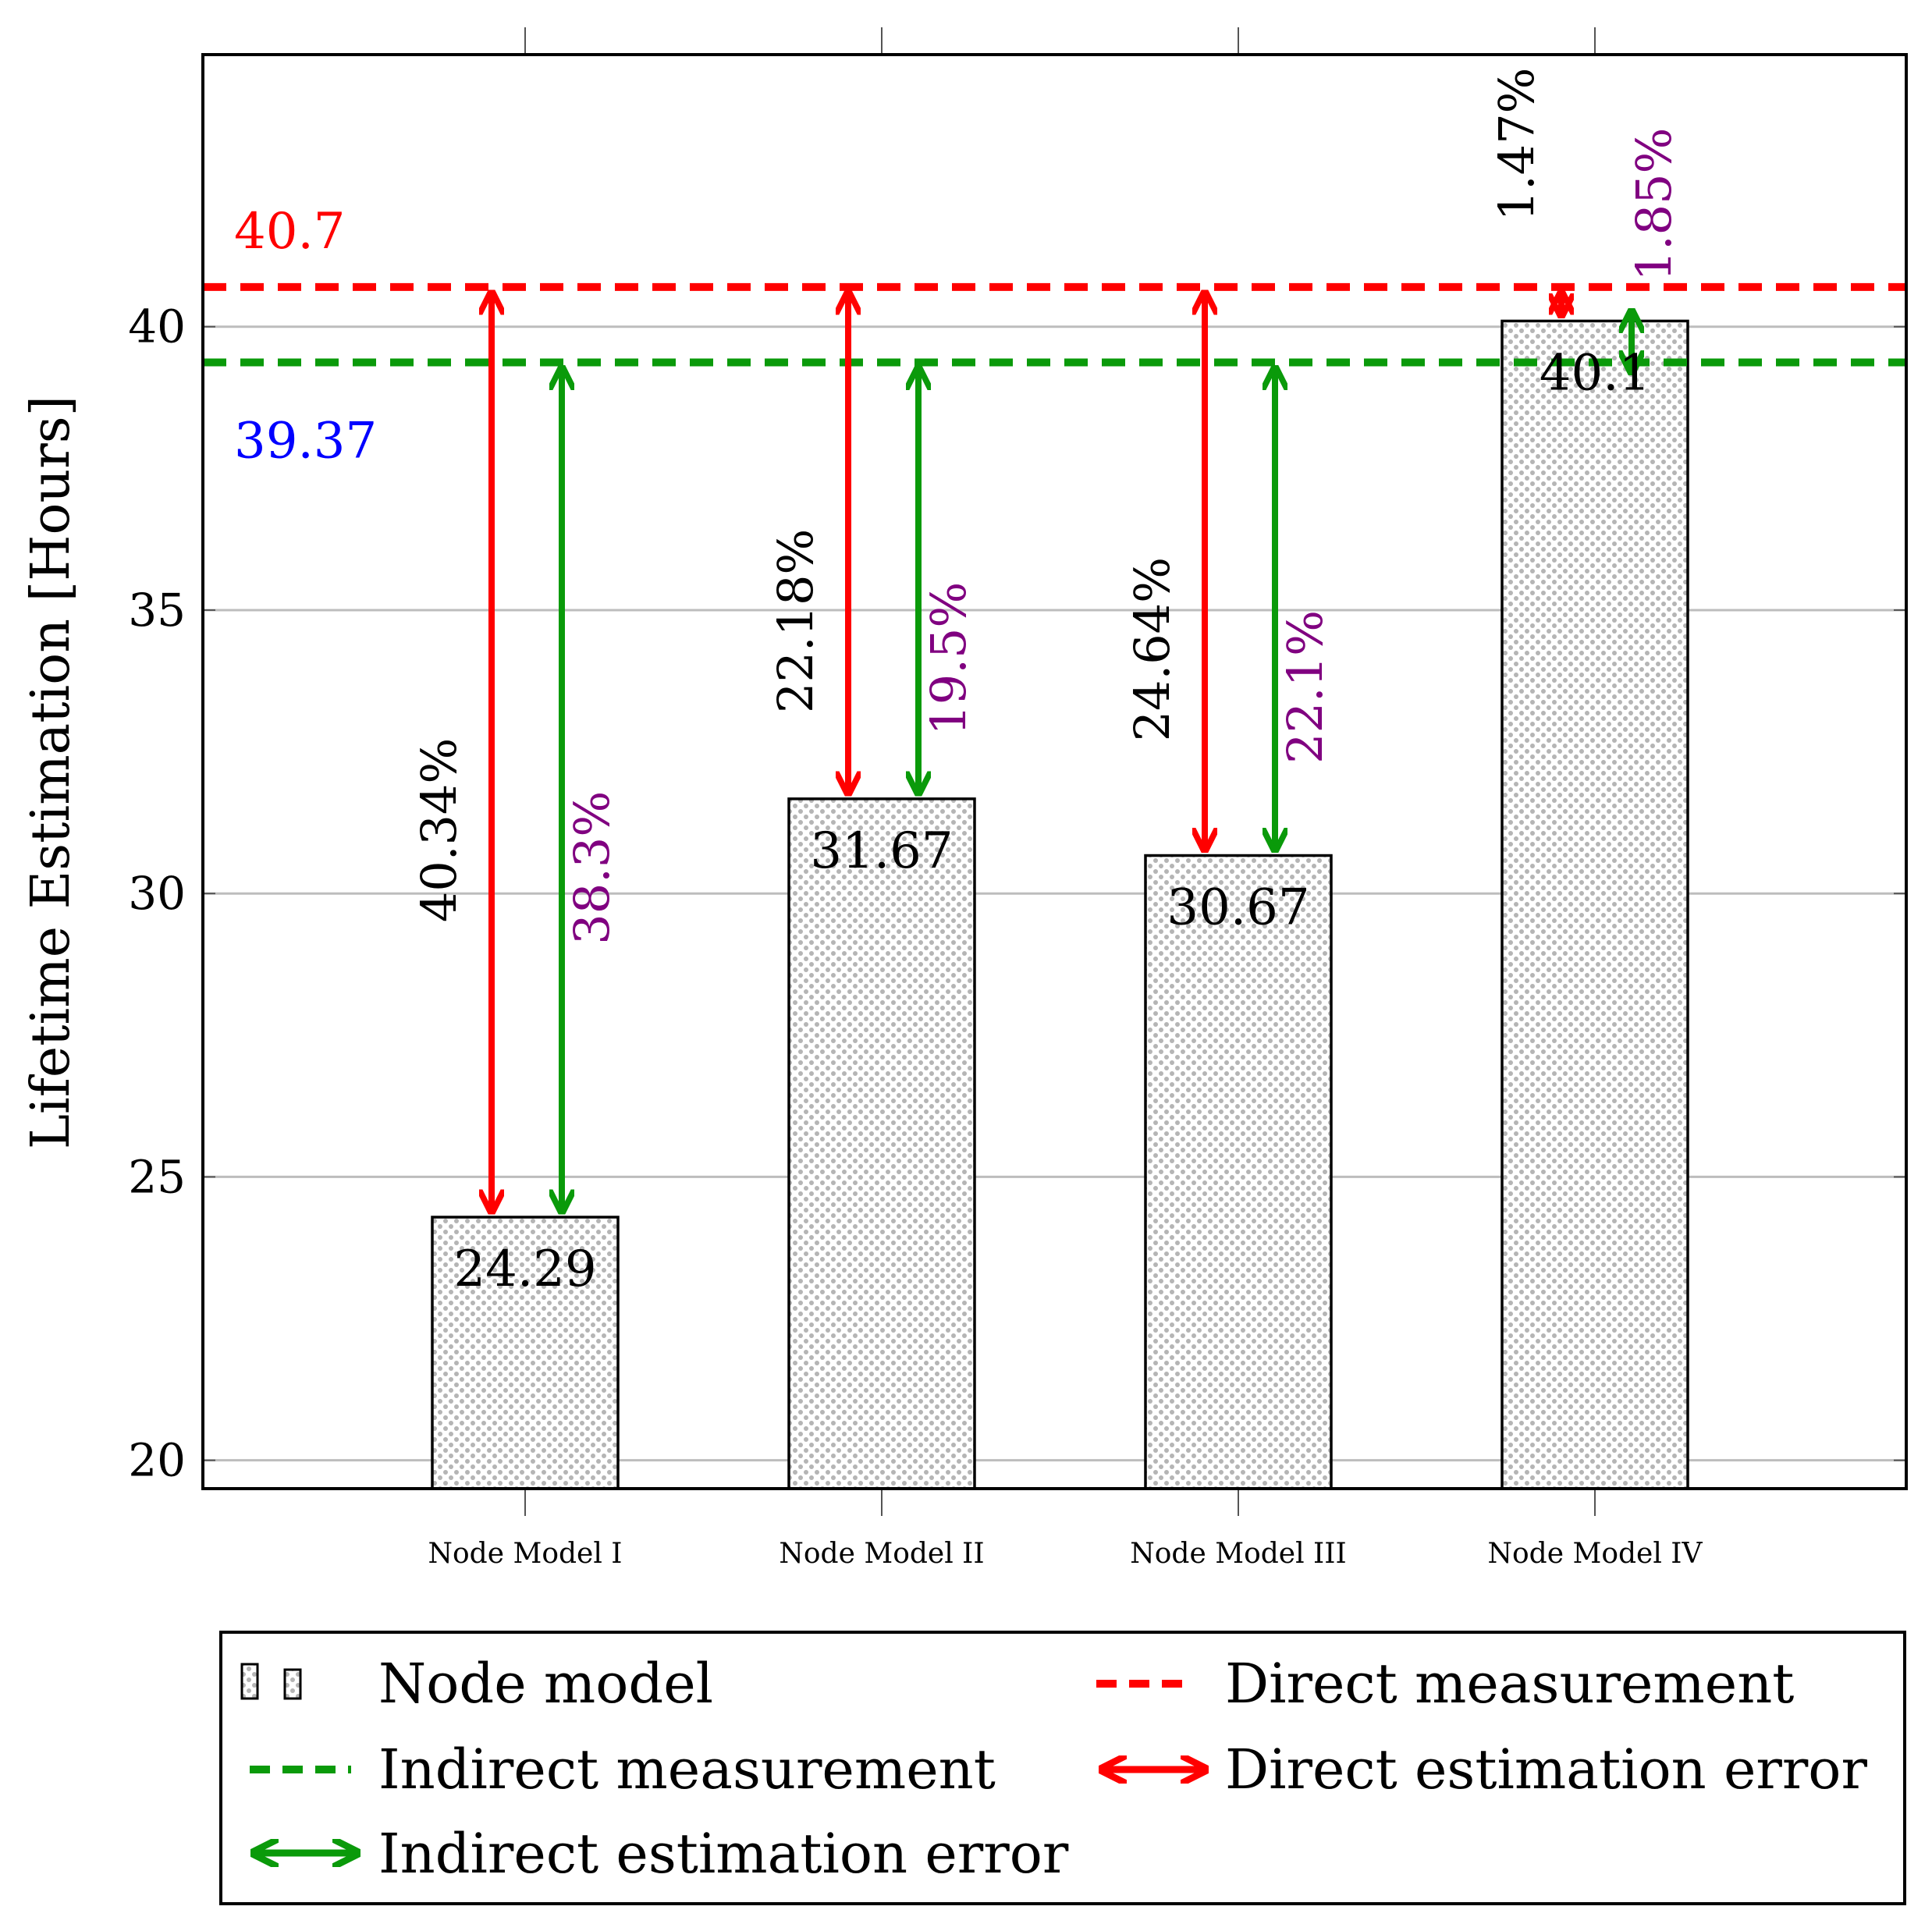  Describe the element at coordinates (157, 1460) in the screenshot. I see `y-tick-label: 20` at that location.